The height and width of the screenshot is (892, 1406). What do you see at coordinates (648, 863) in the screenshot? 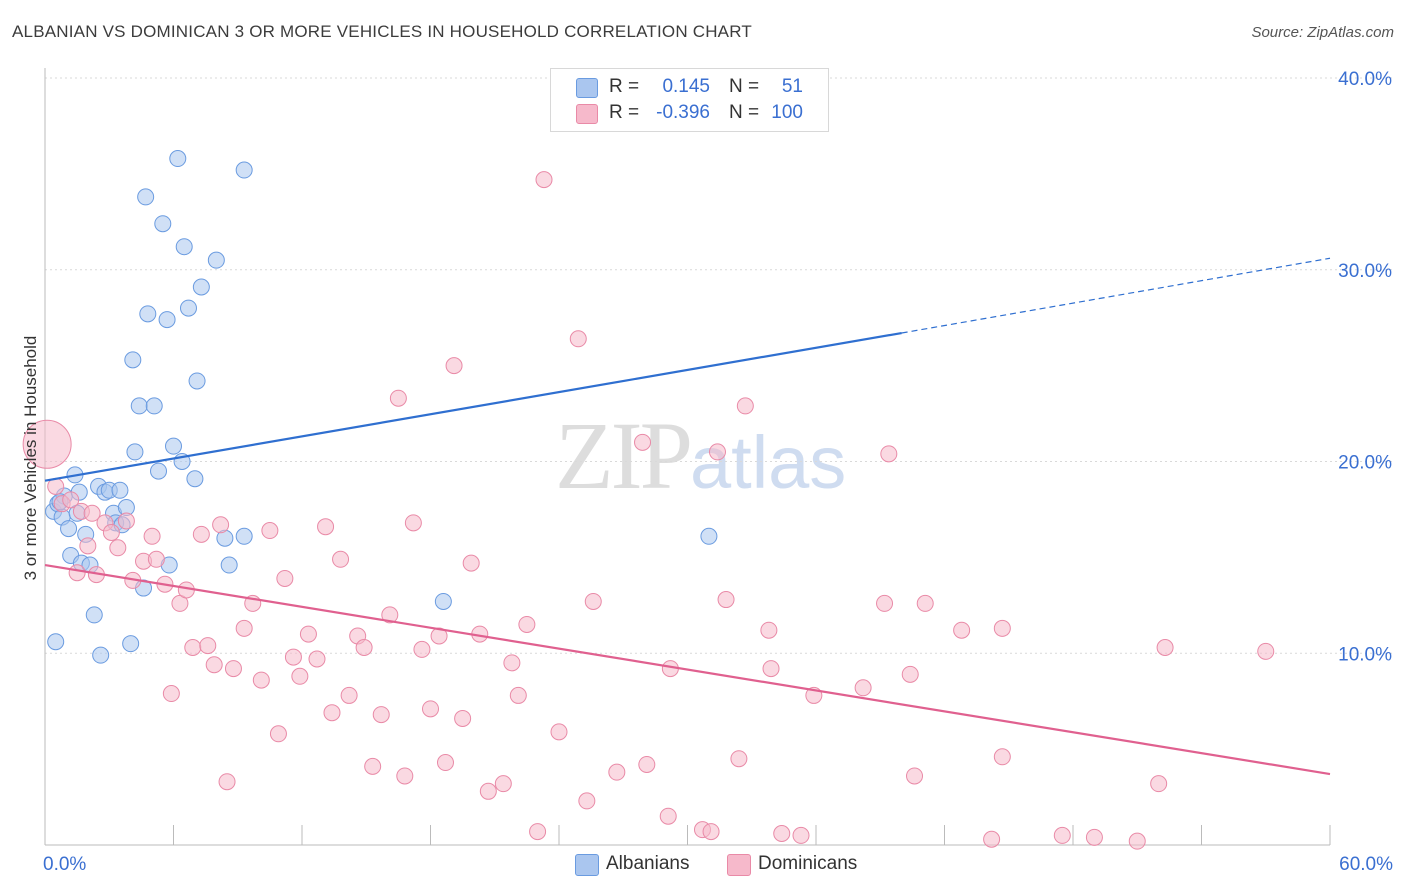
I see `series-label-albanians: Albanians` at bounding box center [648, 863].